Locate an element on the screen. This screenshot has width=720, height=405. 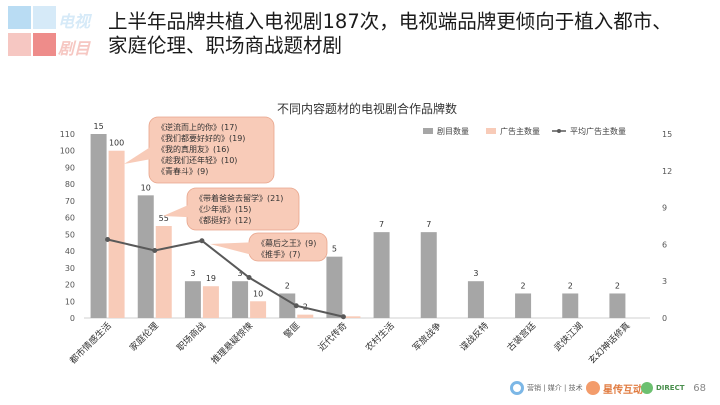
footer-logo-1-icon is located at coordinates (517, 388).